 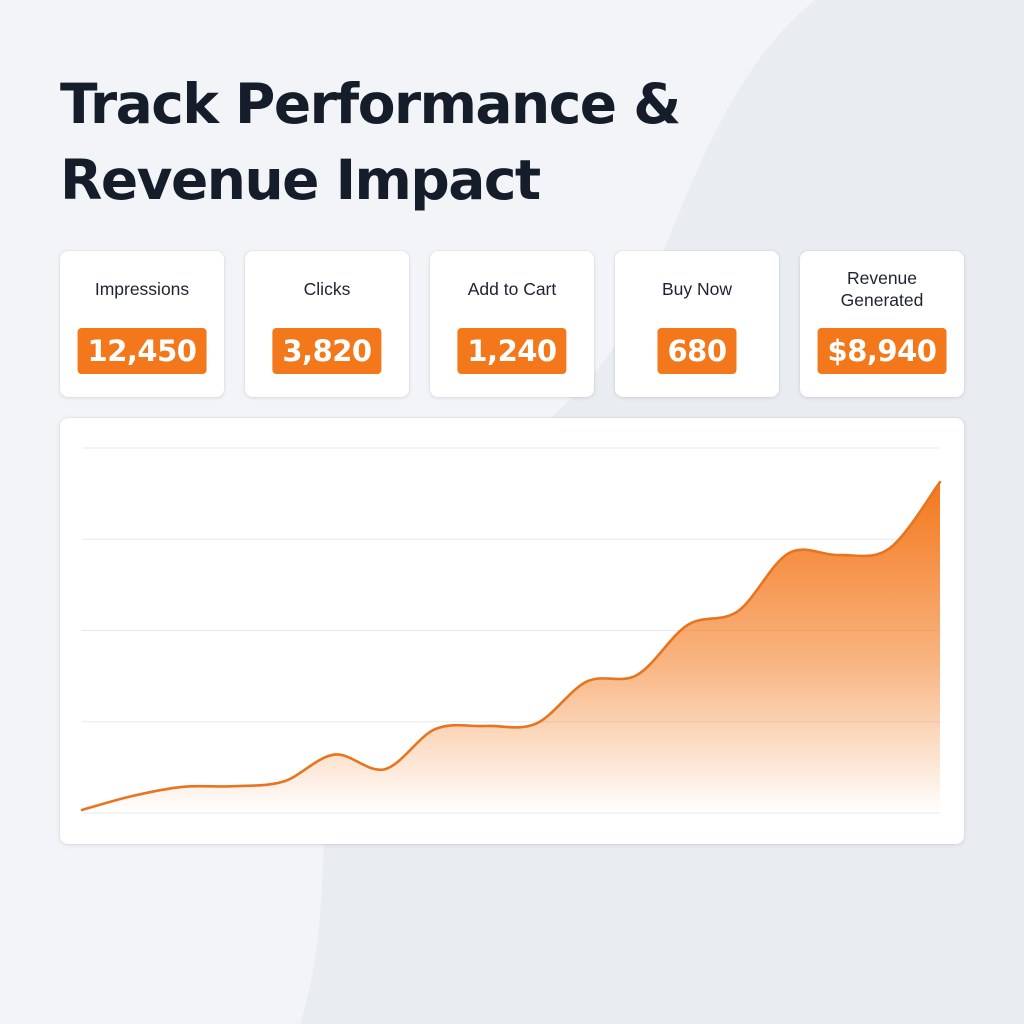 What do you see at coordinates (142, 324) in the screenshot?
I see `metric-card-impressions: Impressions 12,450` at bounding box center [142, 324].